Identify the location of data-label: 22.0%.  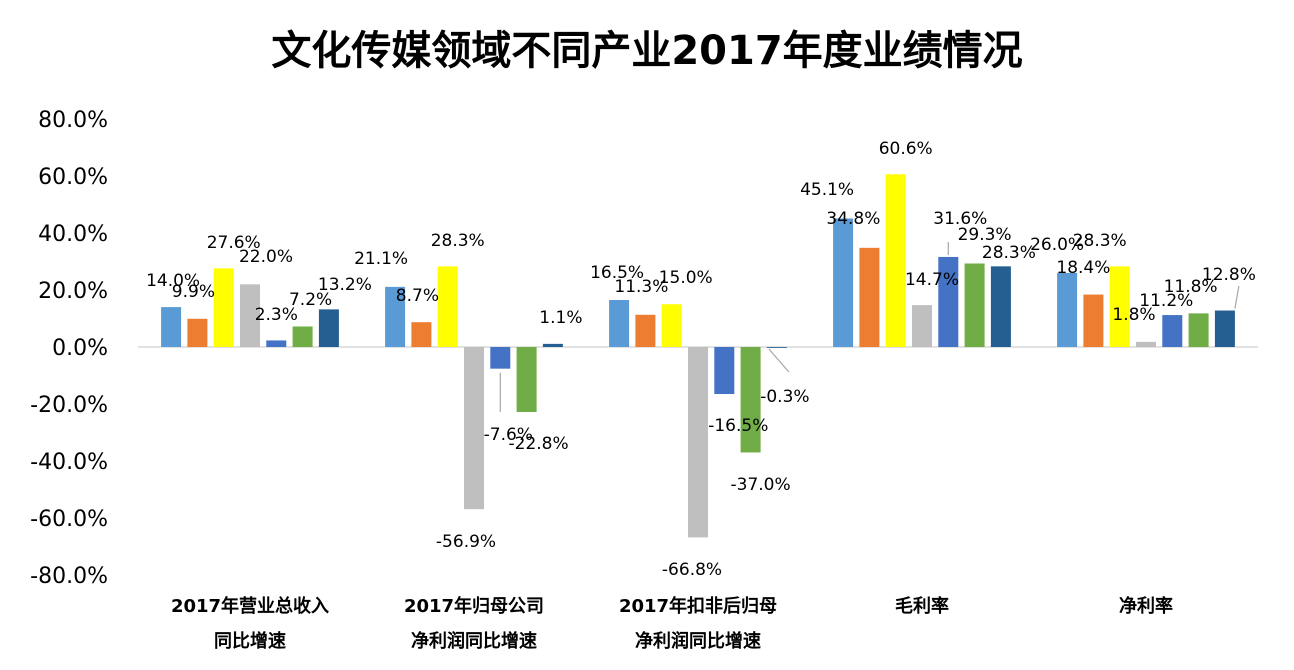
(266, 257).